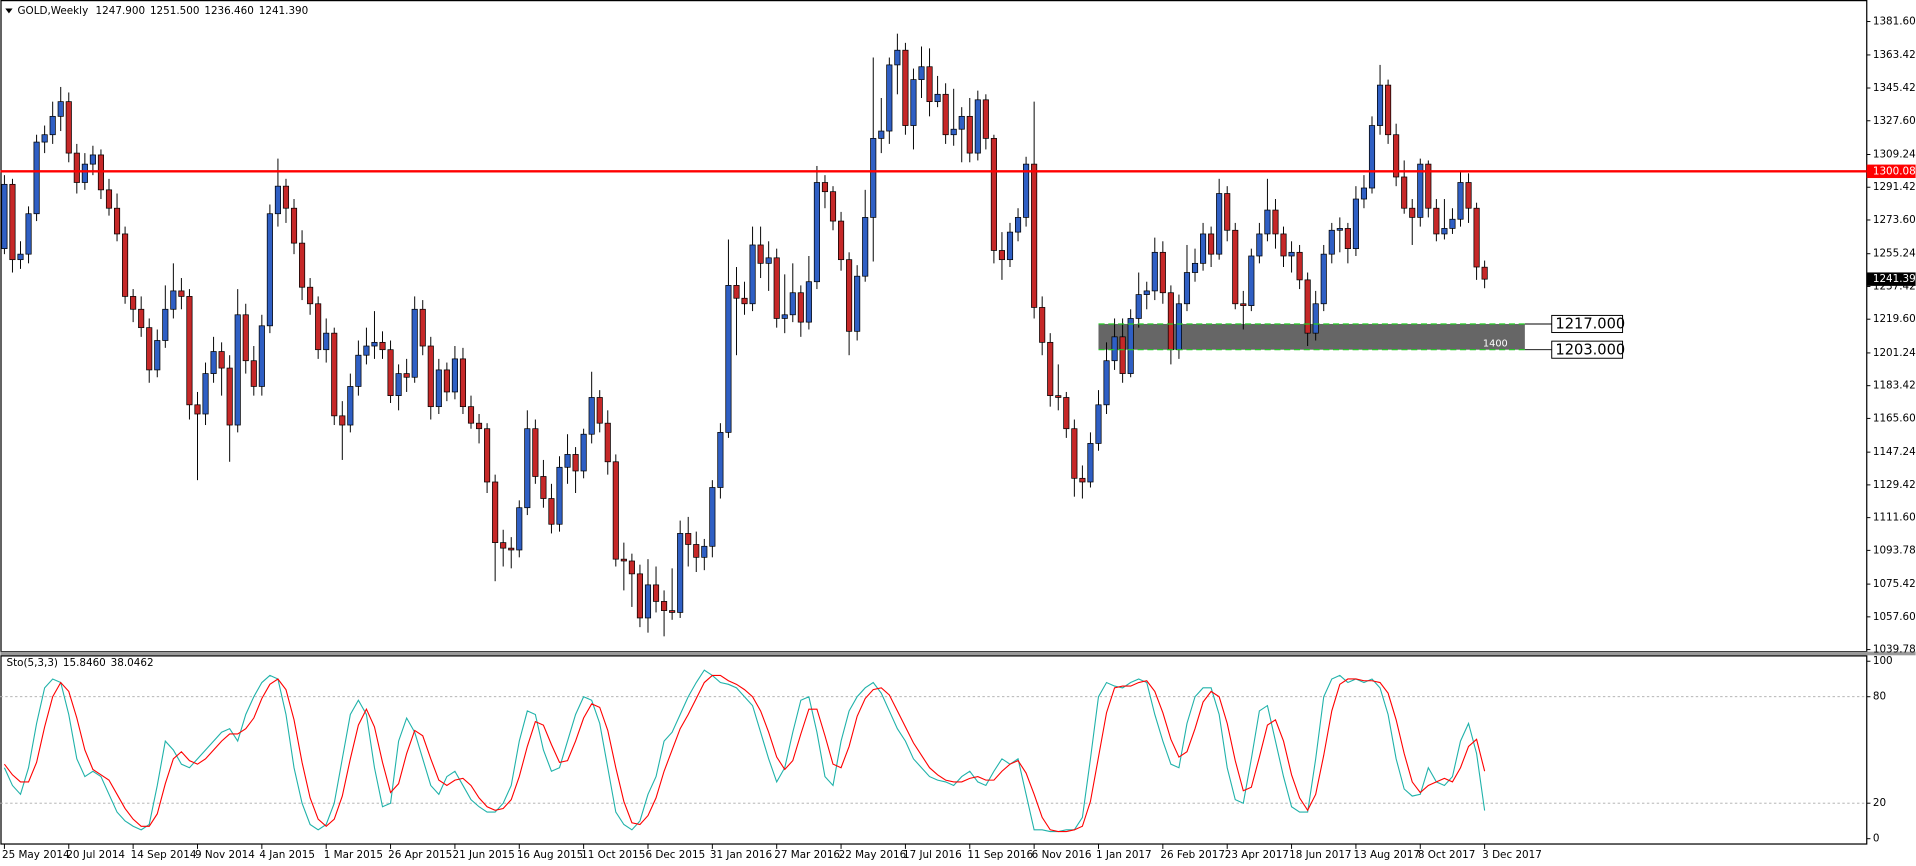  Describe the element at coordinates (1192, 855) in the screenshot. I see `x-tick-label: 26 Feb 2017` at that location.